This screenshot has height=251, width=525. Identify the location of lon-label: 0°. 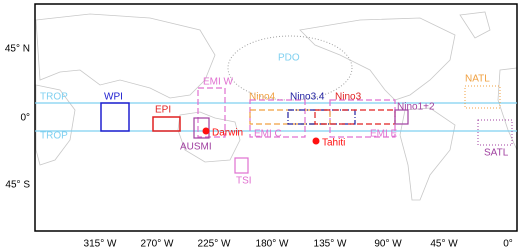
(508, 244).